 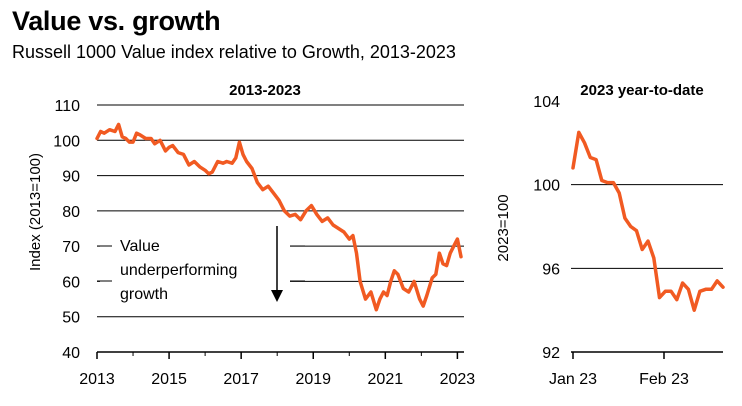 I want to click on right-panel-title: 2023 year-to-date, so click(x=641, y=90).